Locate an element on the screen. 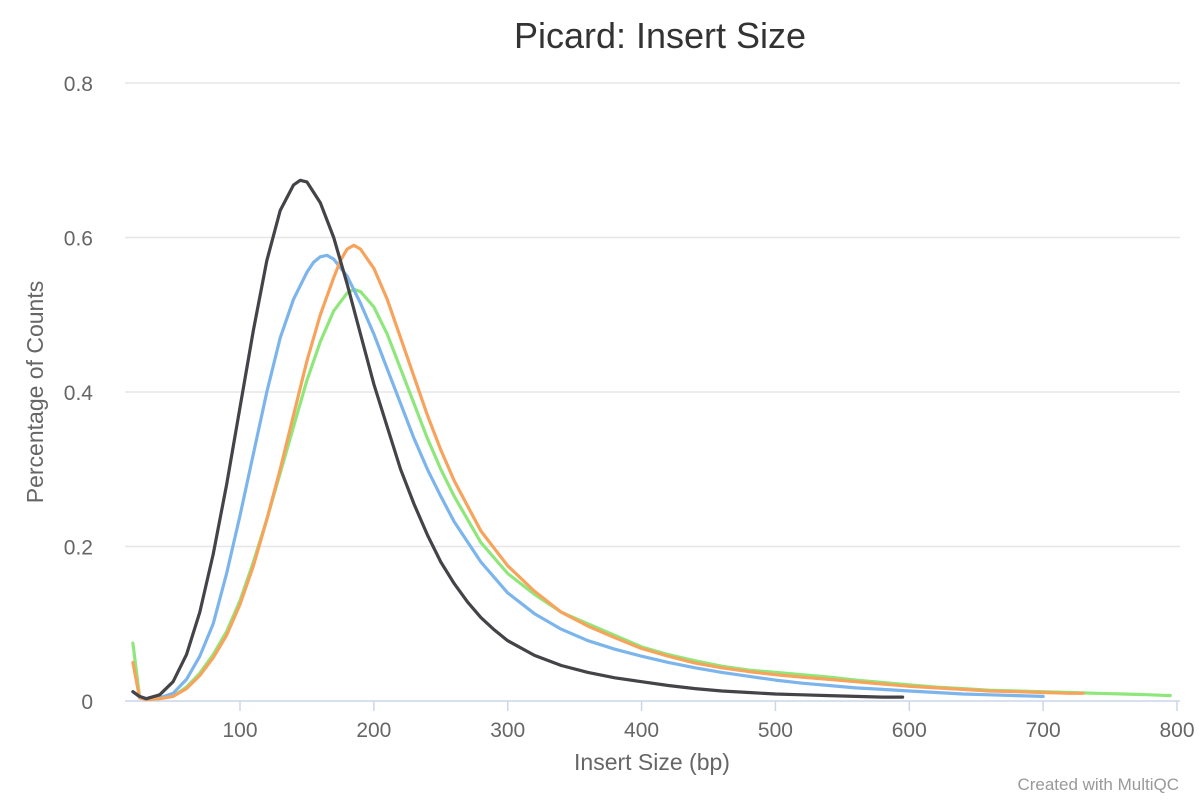 The image size is (1200, 800). x-tick-label: 300 is located at coordinates (507, 730).